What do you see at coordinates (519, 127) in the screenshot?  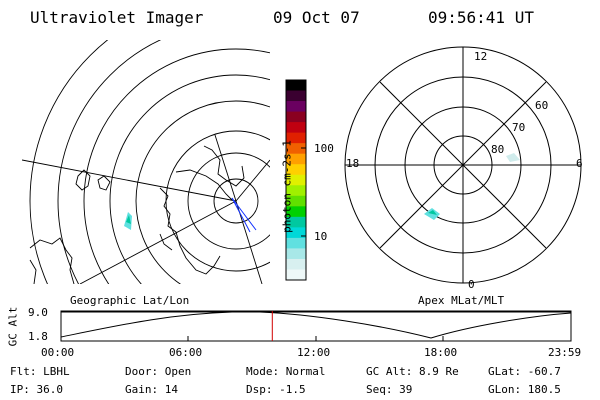 I see `mlat-label-70: 70` at bounding box center [519, 127].